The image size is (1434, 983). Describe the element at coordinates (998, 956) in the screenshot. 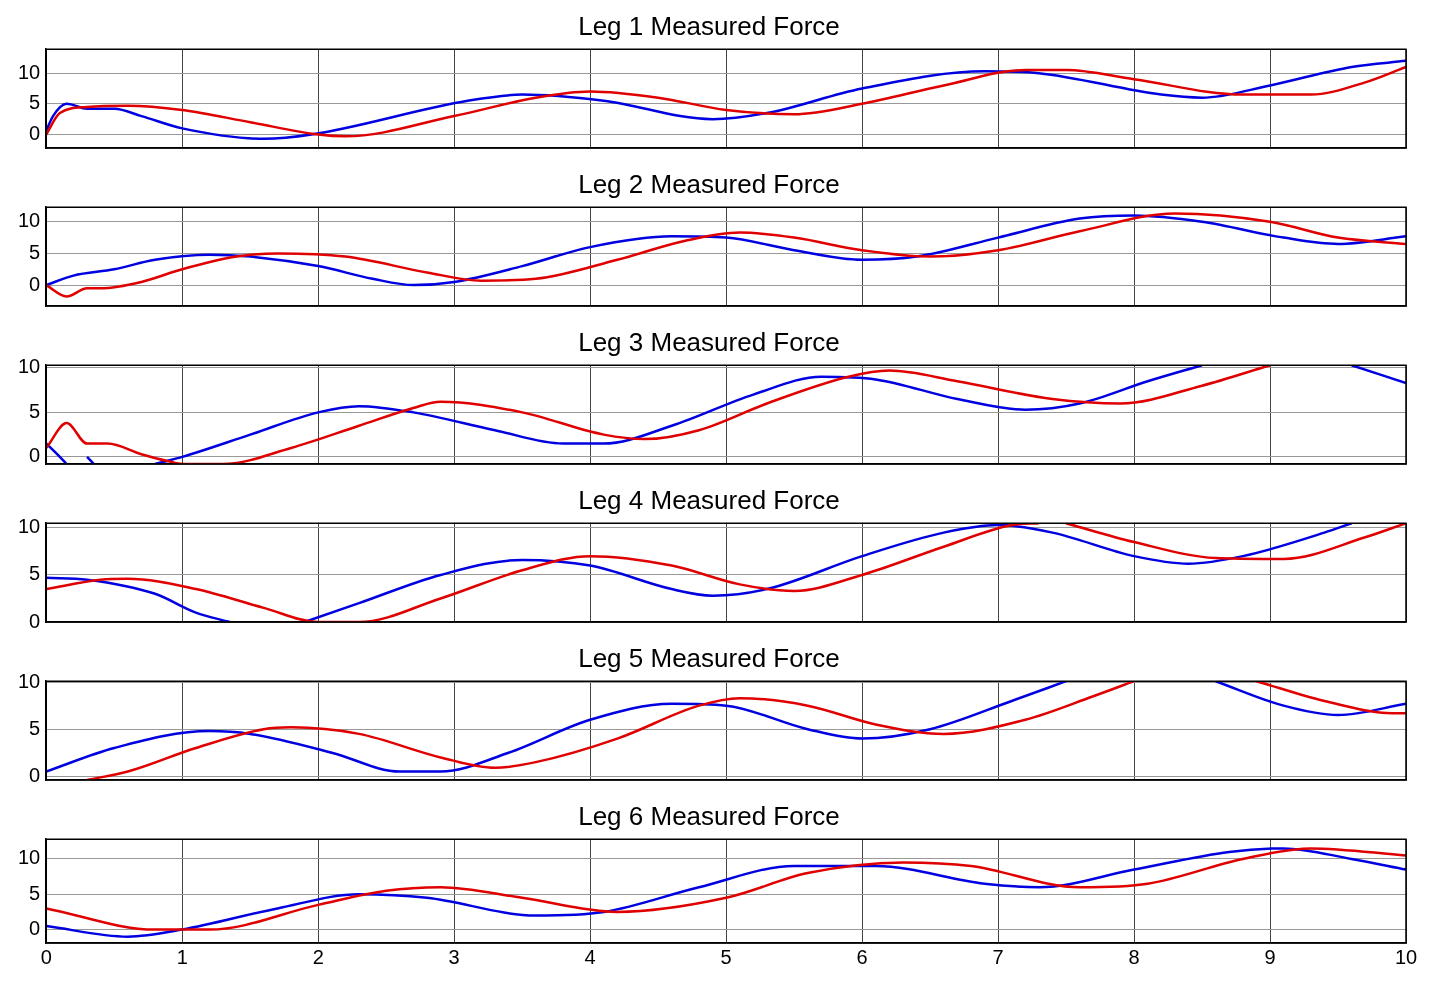

I see `x-tick-label: 7` at that location.